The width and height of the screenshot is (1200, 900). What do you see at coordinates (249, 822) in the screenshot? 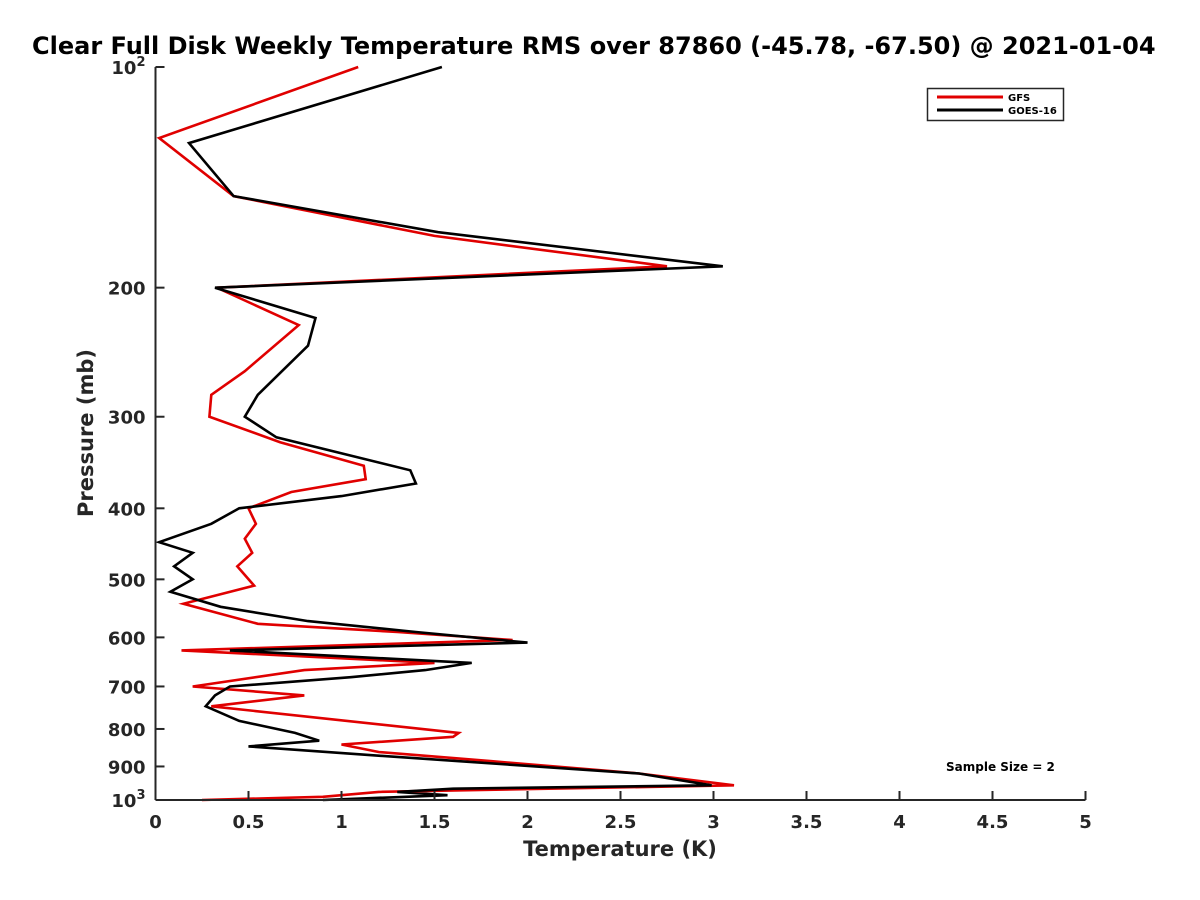
I see `x-tick-label: 0.5` at bounding box center [249, 822].